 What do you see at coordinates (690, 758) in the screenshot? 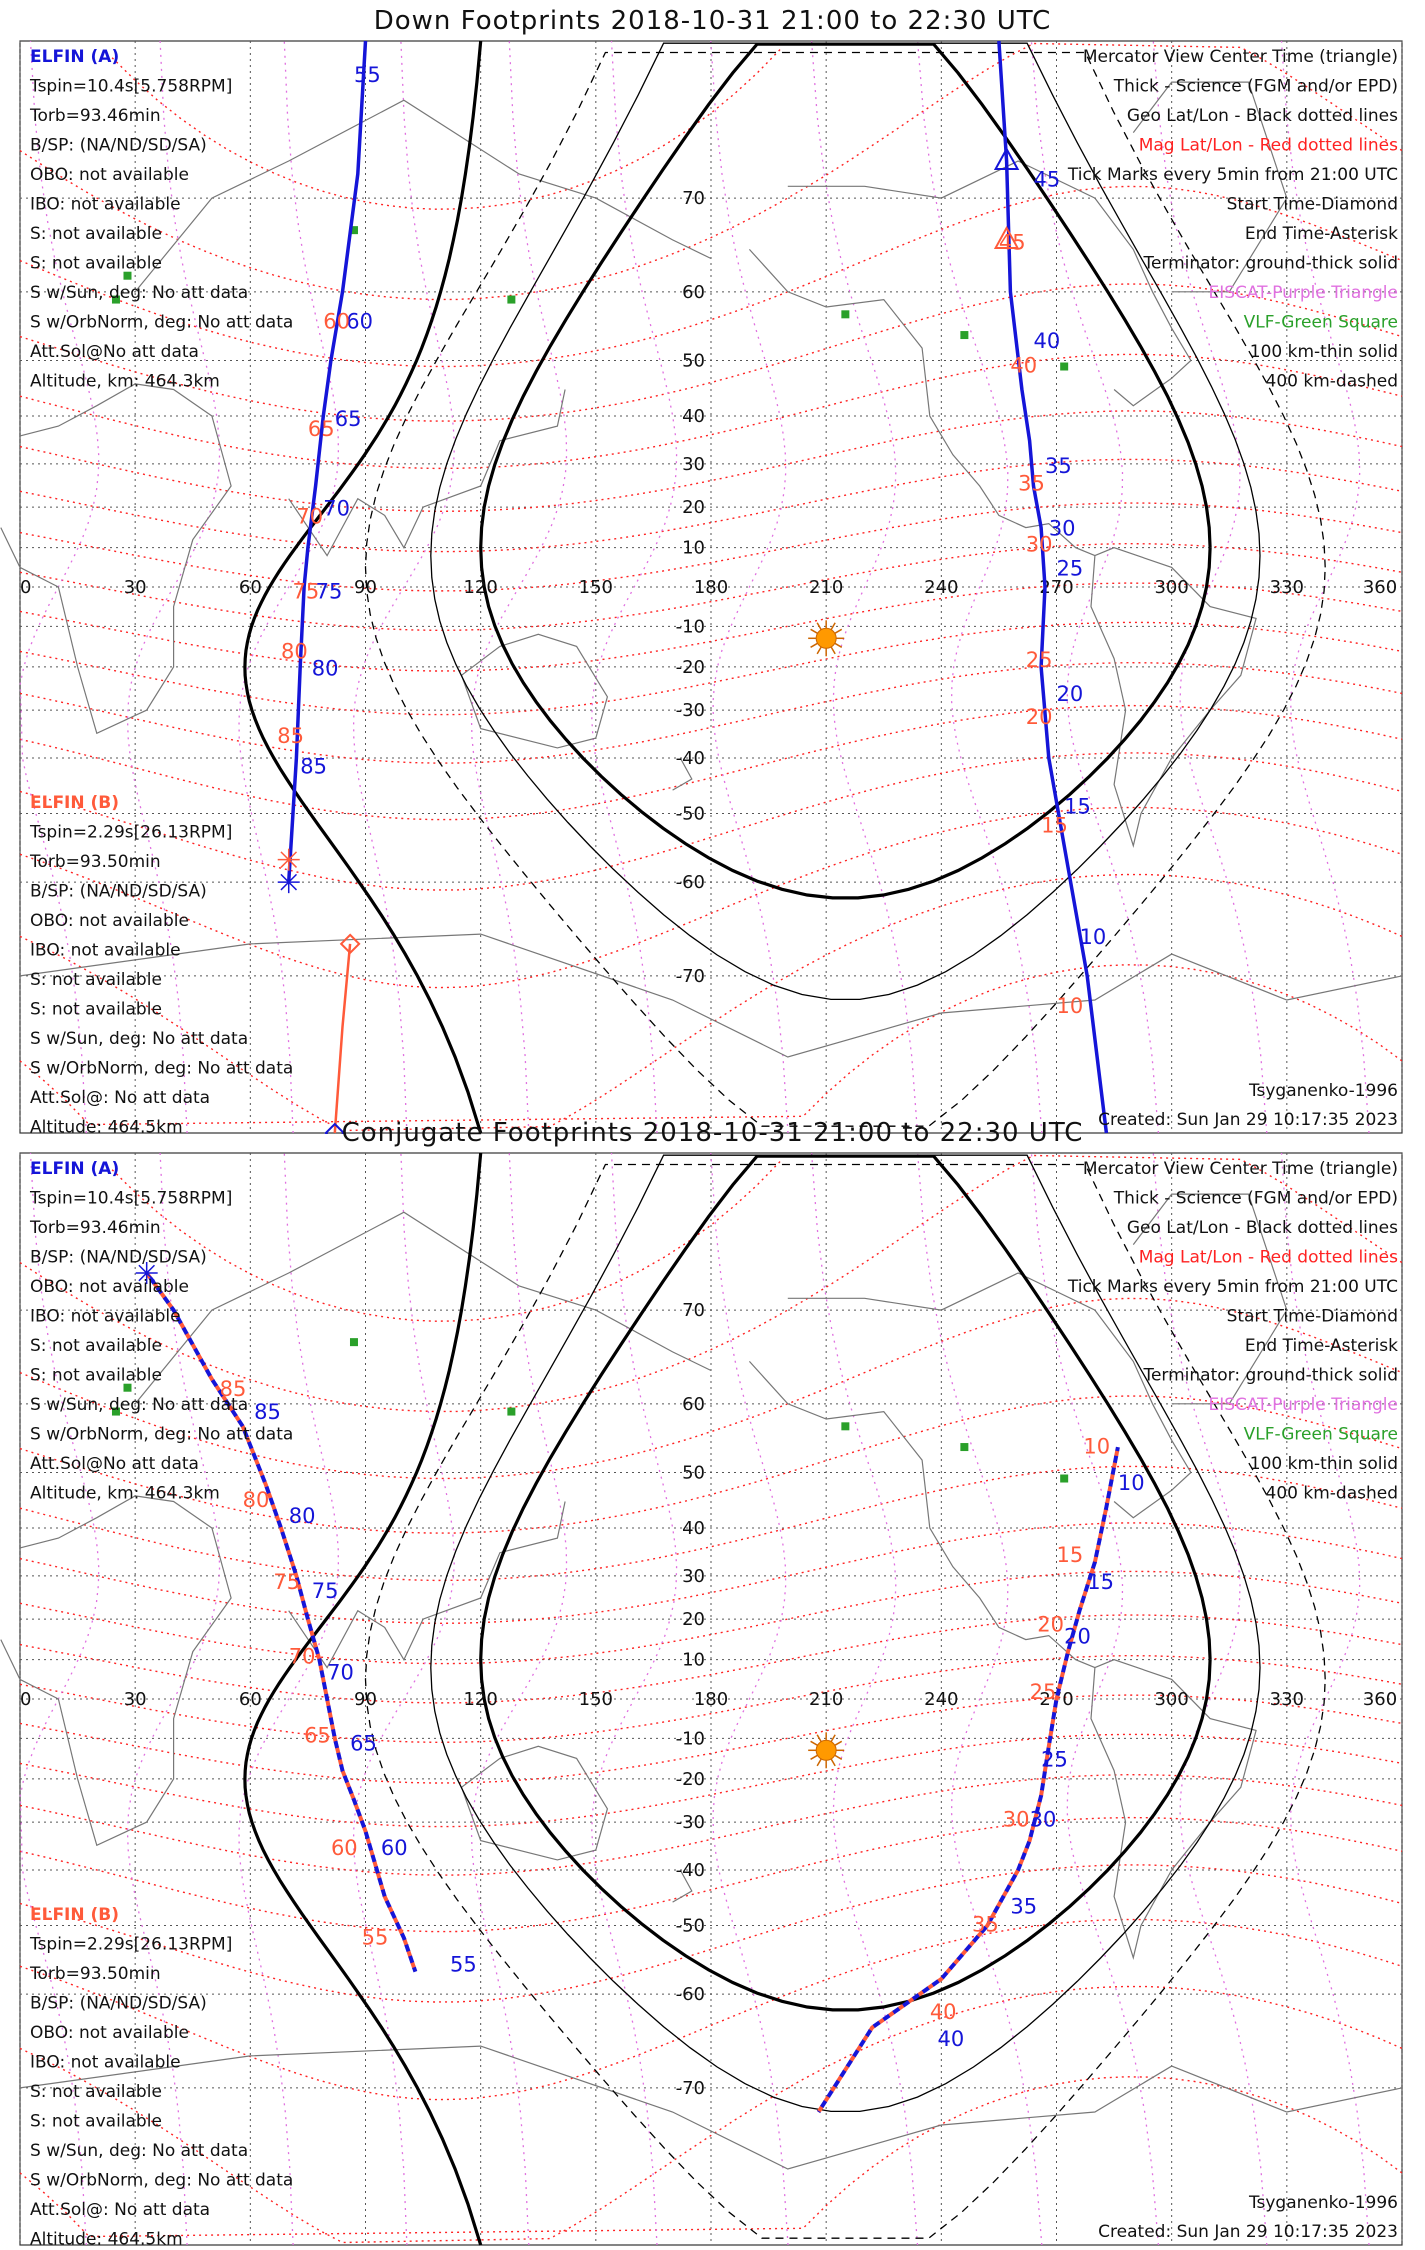
I see `lat-tick-label: -40` at bounding box center [690, 758].